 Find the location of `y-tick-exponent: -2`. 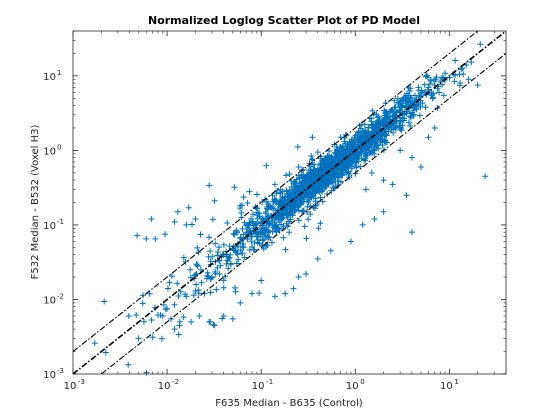

y-tick-exponent: -2 is located at coordinates (60, 296).